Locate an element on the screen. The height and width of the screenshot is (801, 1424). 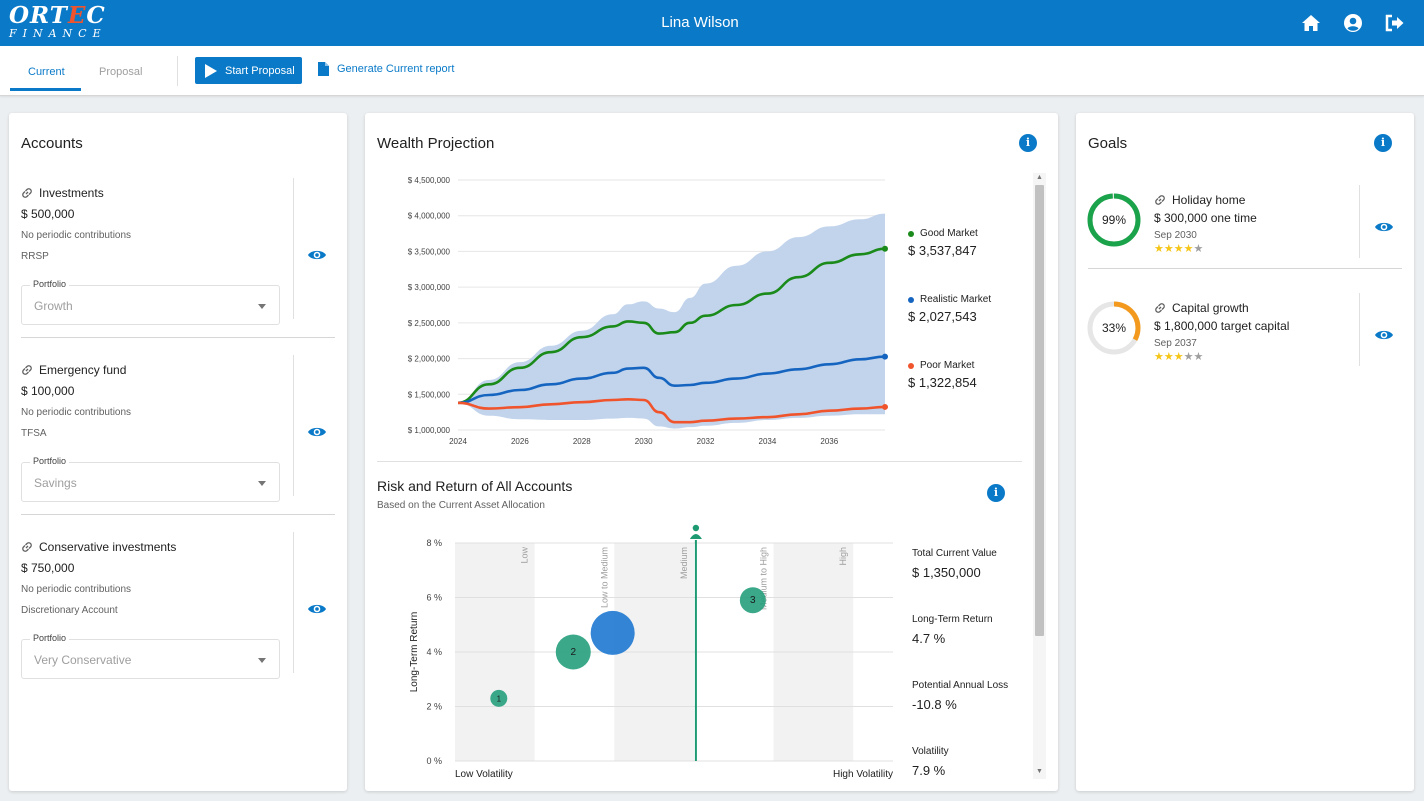
y-tick-label: $ 4,500,000 is located at coordinates (429, 180).